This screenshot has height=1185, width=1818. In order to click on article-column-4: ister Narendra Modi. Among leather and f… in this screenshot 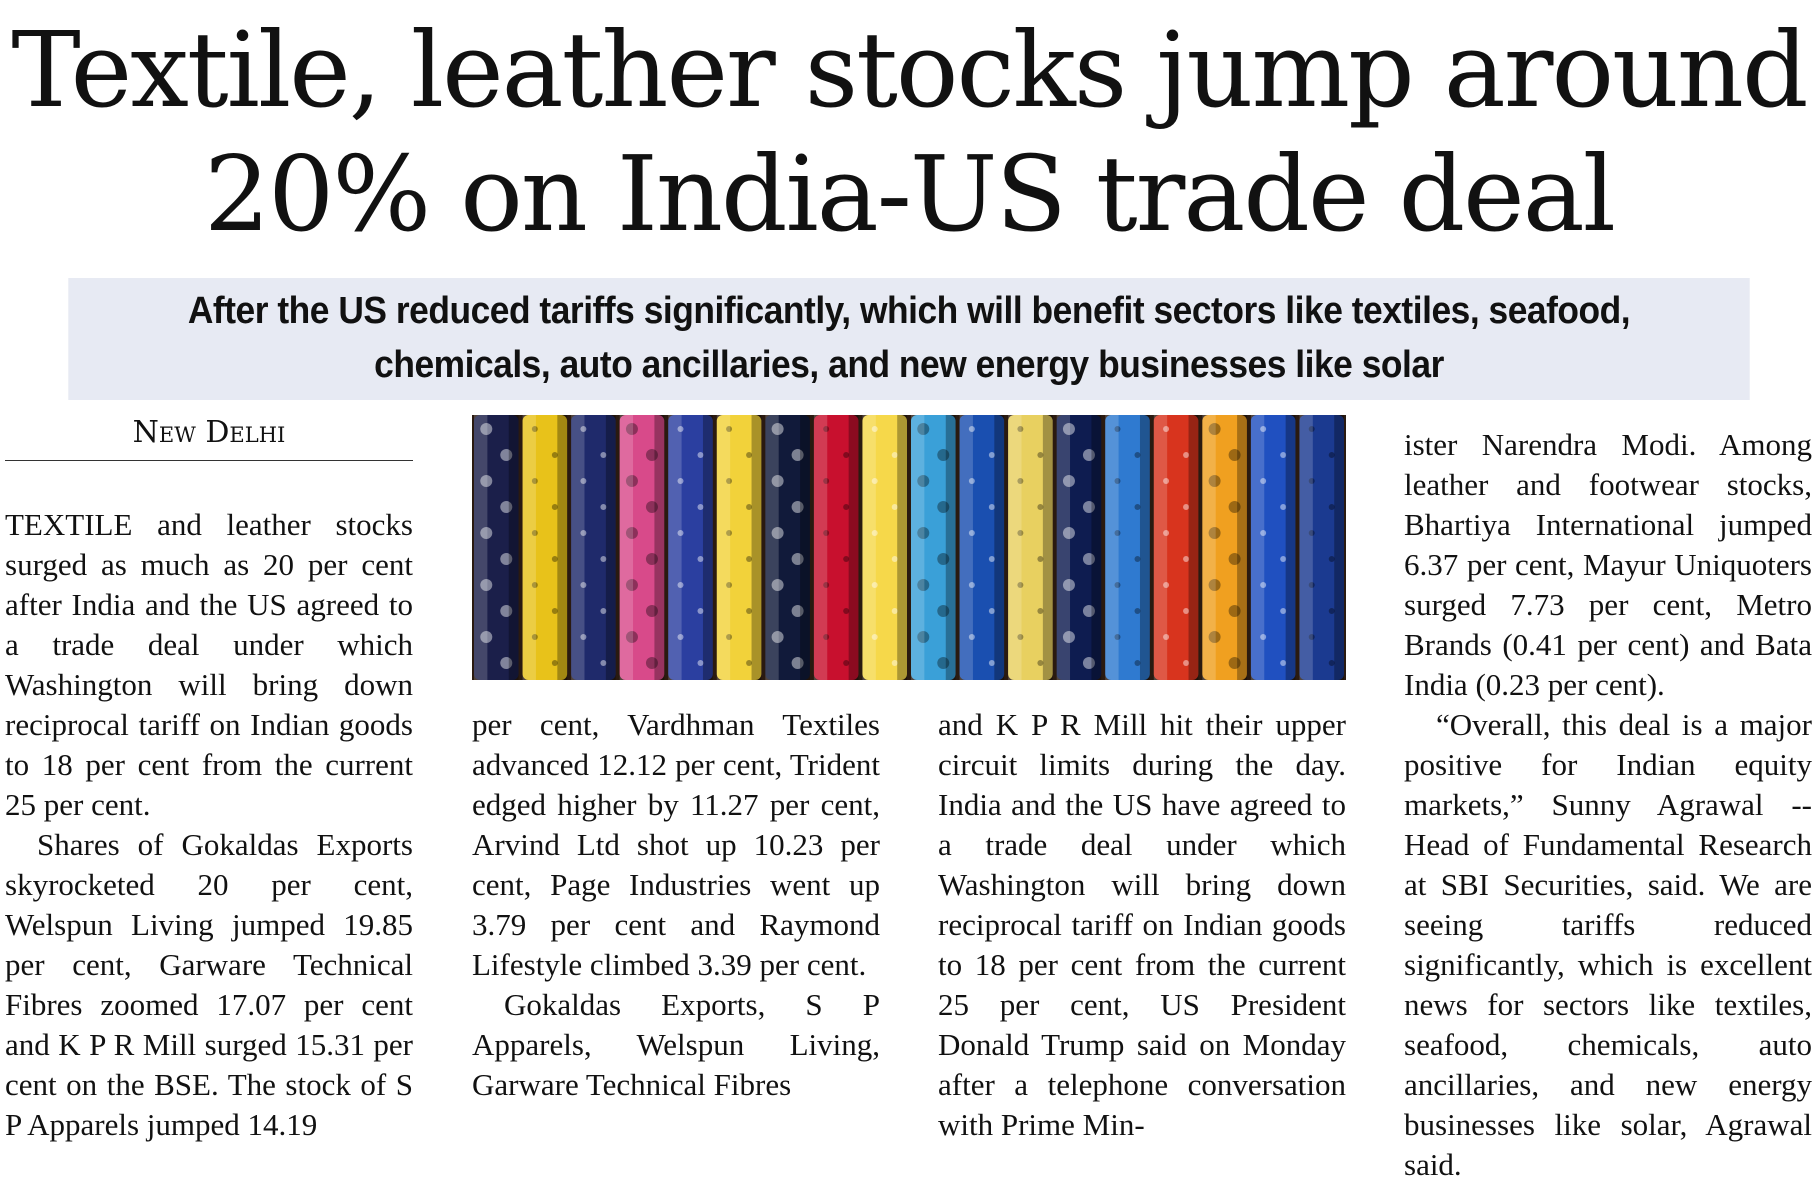, I will do `click(1608, 805)`.